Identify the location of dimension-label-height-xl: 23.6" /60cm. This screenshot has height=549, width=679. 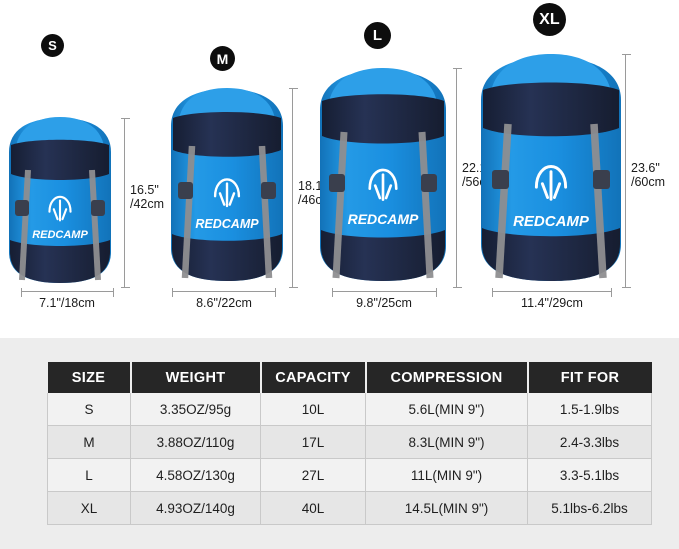
(648, 175).